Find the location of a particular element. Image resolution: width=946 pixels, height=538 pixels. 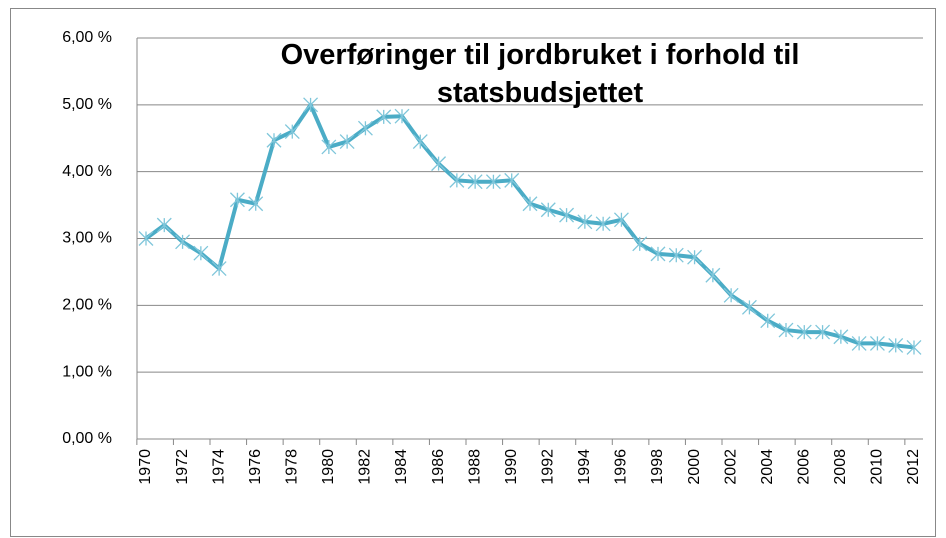

y-tick-label: 3,00 % is located at coordinates (87, 238).